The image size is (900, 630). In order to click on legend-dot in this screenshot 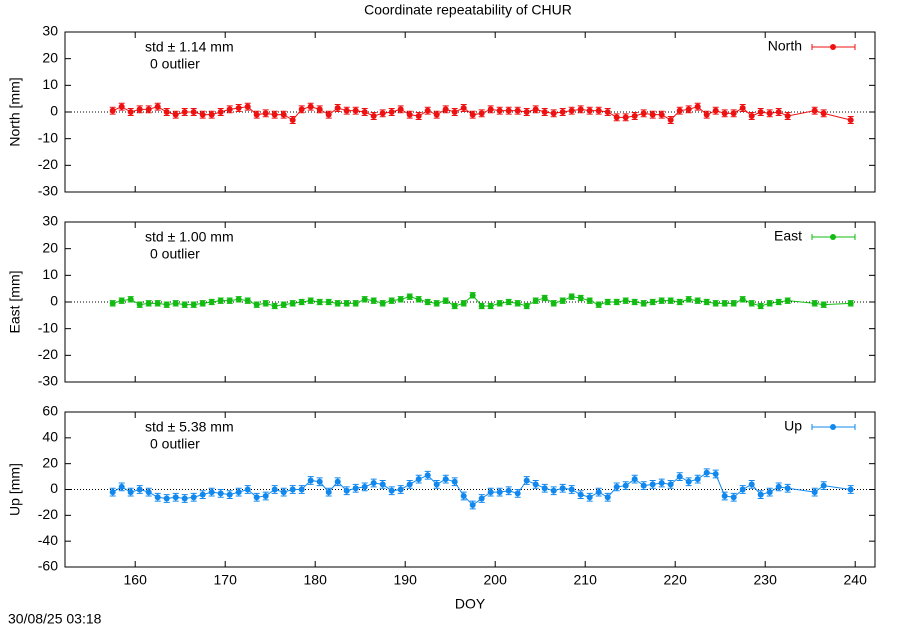, I will do `click(833, 47)`.